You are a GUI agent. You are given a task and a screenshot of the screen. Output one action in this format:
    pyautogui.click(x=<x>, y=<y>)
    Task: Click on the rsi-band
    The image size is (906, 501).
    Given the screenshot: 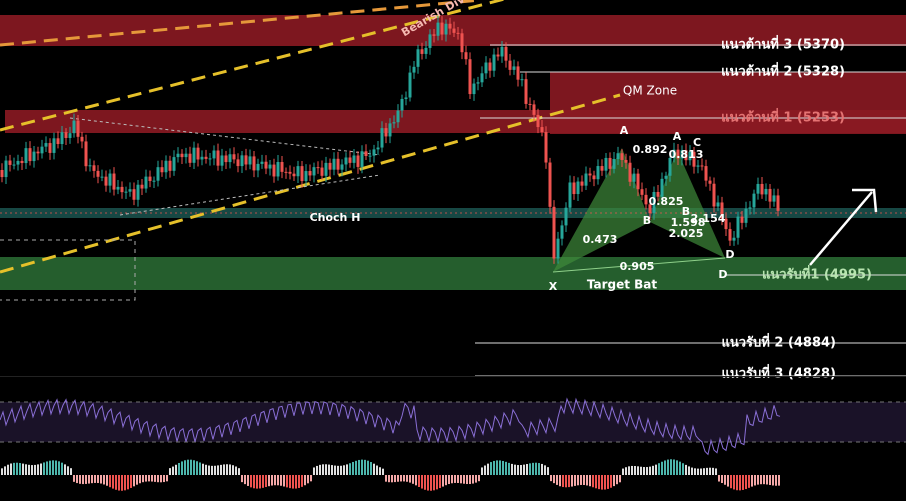 What is the action you would take?
    pyautogui.click(x=453, y=422)
    